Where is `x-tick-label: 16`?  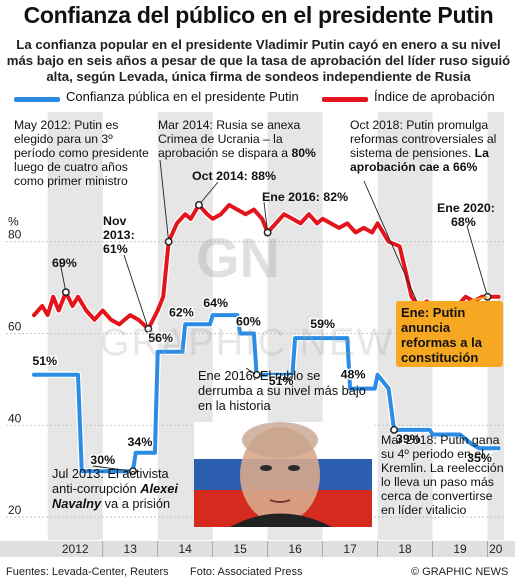
x-tick-label: 16 is located at coordinates (295, 549).